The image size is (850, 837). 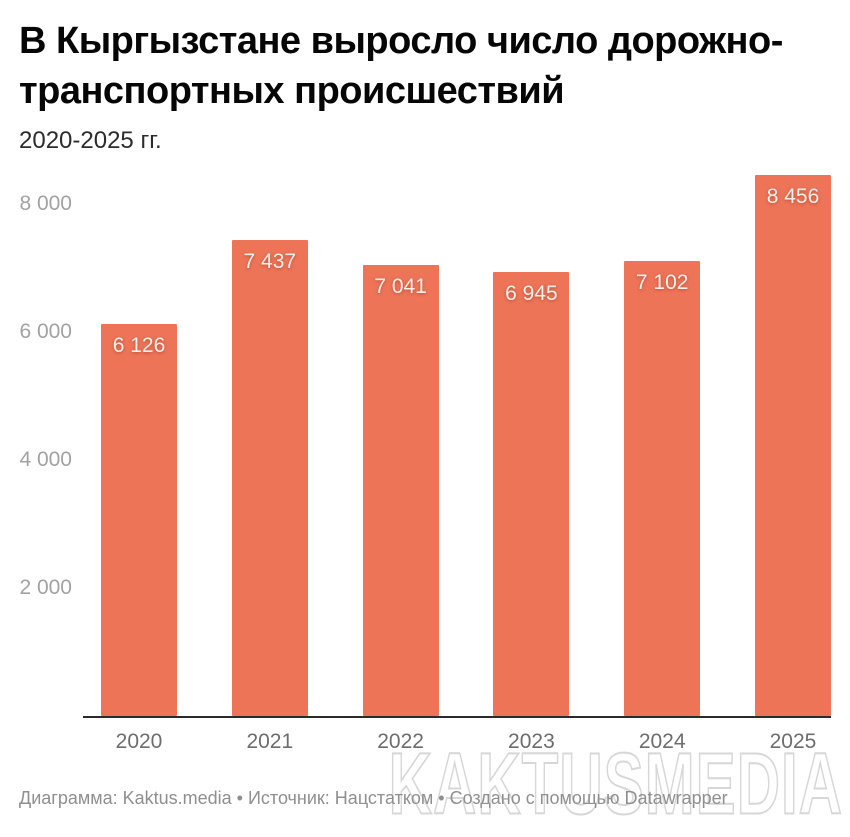 What do you see at coordinates (45, 331) in the screenshot?
I see `y-axis-tick-label-6000: 6 000` at bounding box center [45, 331].